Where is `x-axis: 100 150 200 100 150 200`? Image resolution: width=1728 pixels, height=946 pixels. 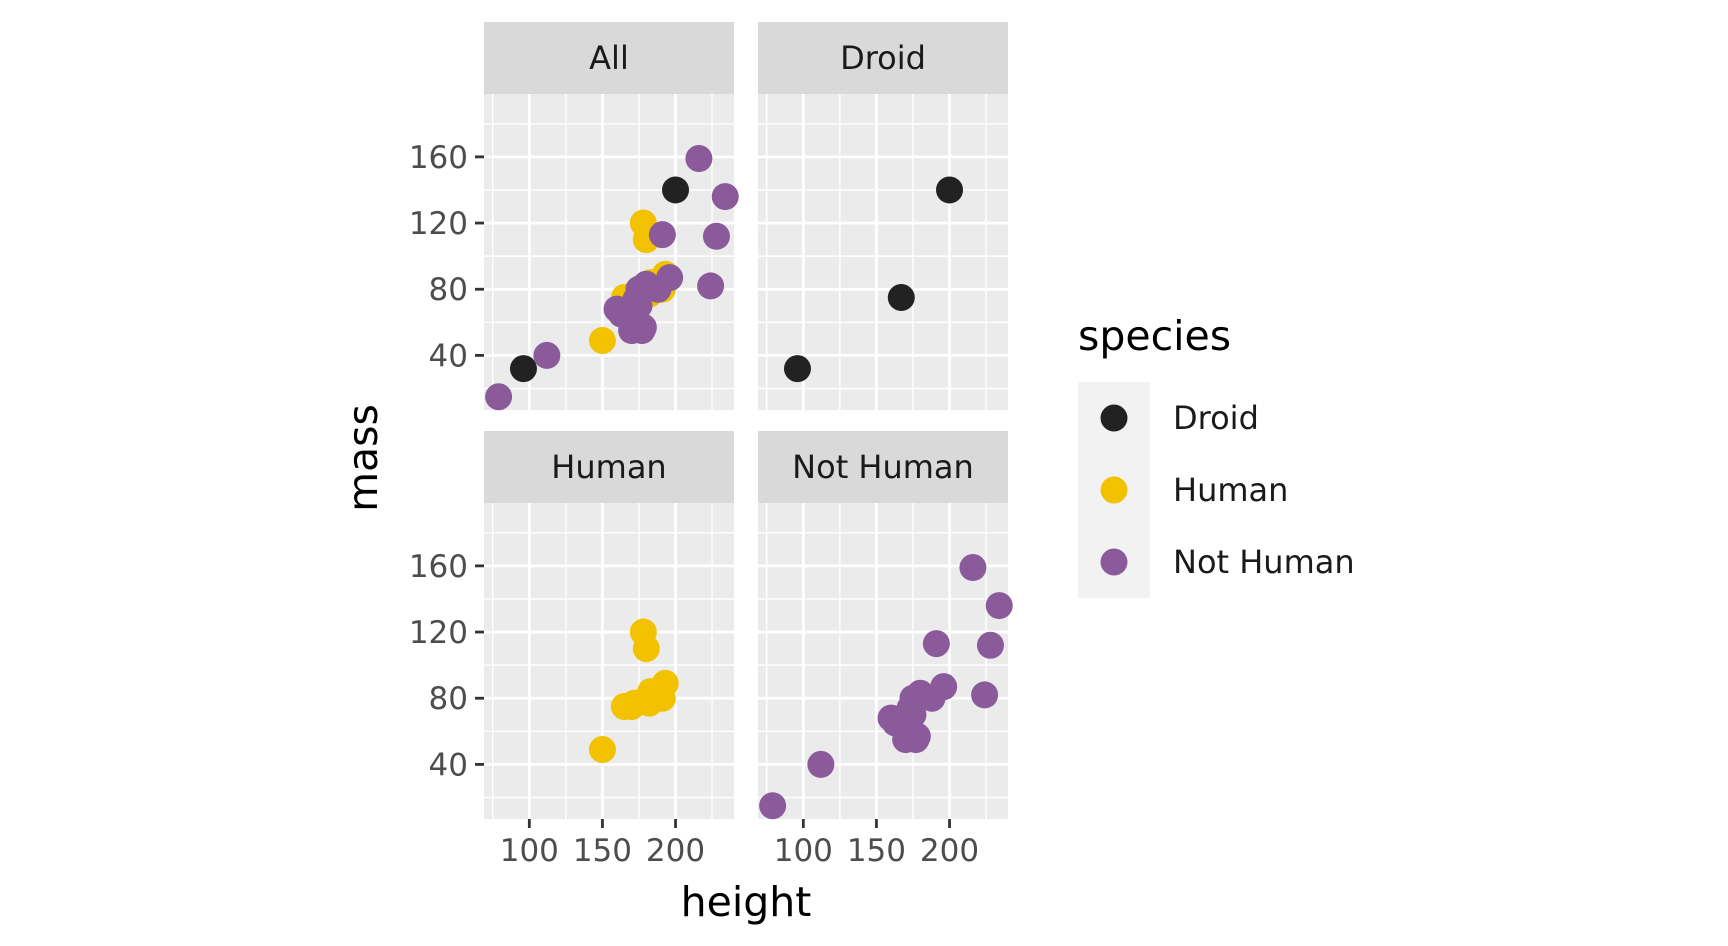 x-axis: 100 150 200 100 150 200 is located at coordinates (739, 844).